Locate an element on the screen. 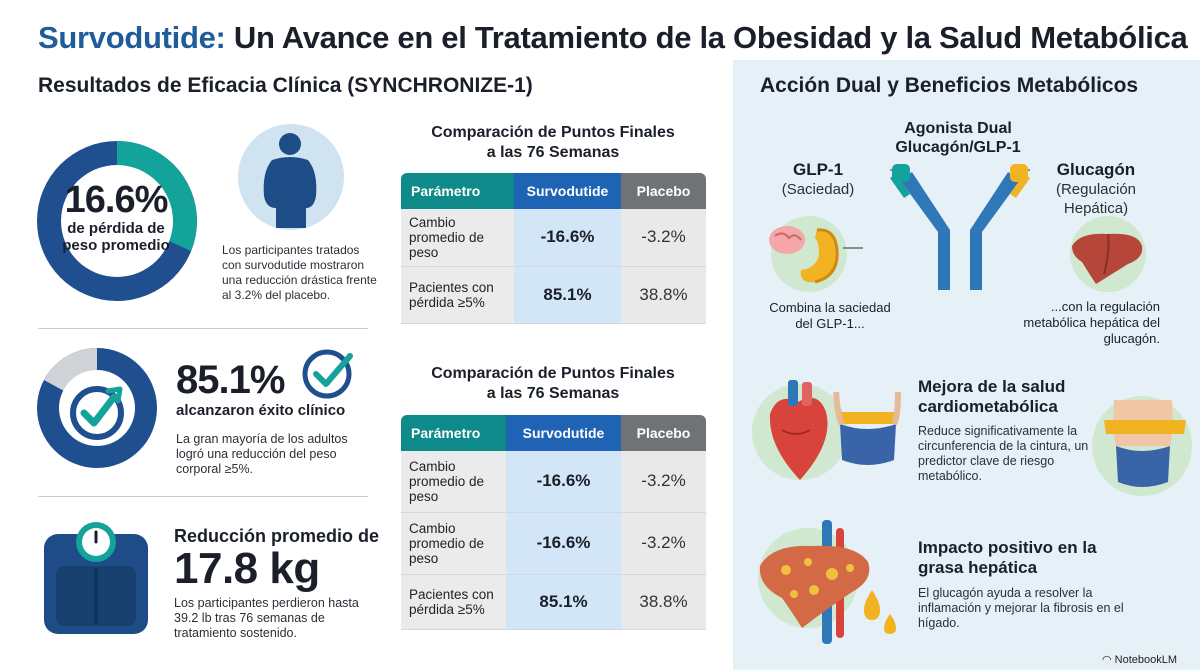  notebooklm-label: NotebookLM is located at coordinates (1146, 660).